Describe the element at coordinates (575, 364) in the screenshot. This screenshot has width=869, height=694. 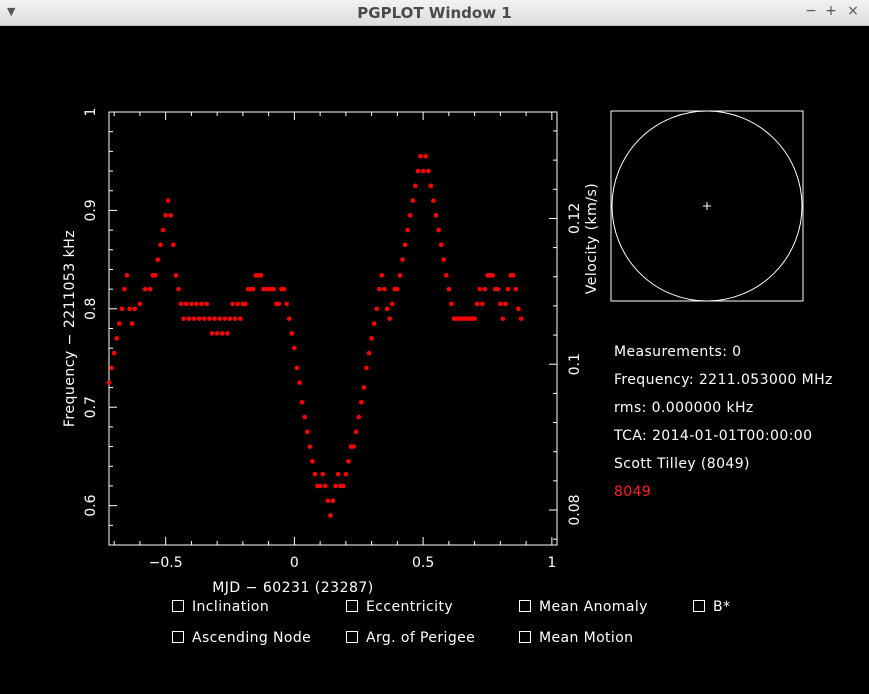
I see `y2-tick-label: 0.1` at that location.